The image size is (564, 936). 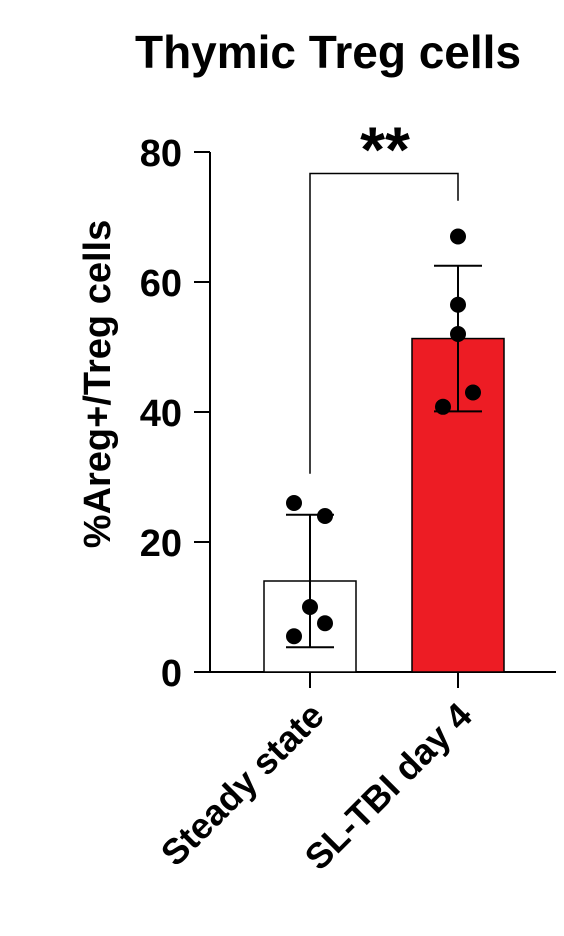 I want to click on y-tick-label: 40, so click(x=161, y=414).